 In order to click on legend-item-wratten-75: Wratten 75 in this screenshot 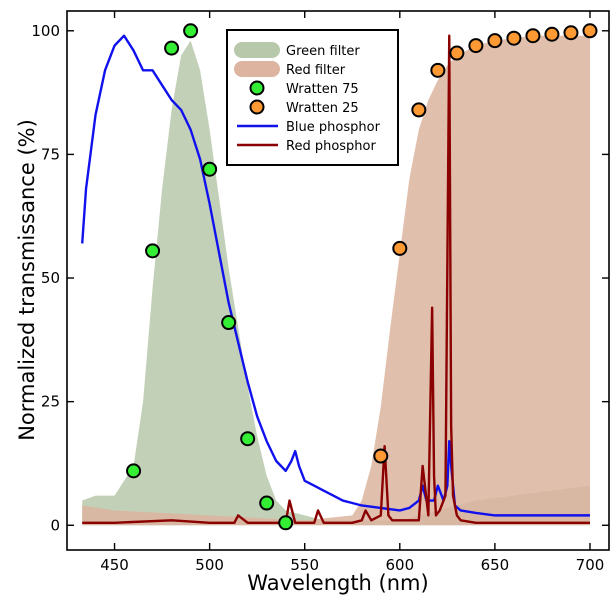, I will do `click(304, 88)`.